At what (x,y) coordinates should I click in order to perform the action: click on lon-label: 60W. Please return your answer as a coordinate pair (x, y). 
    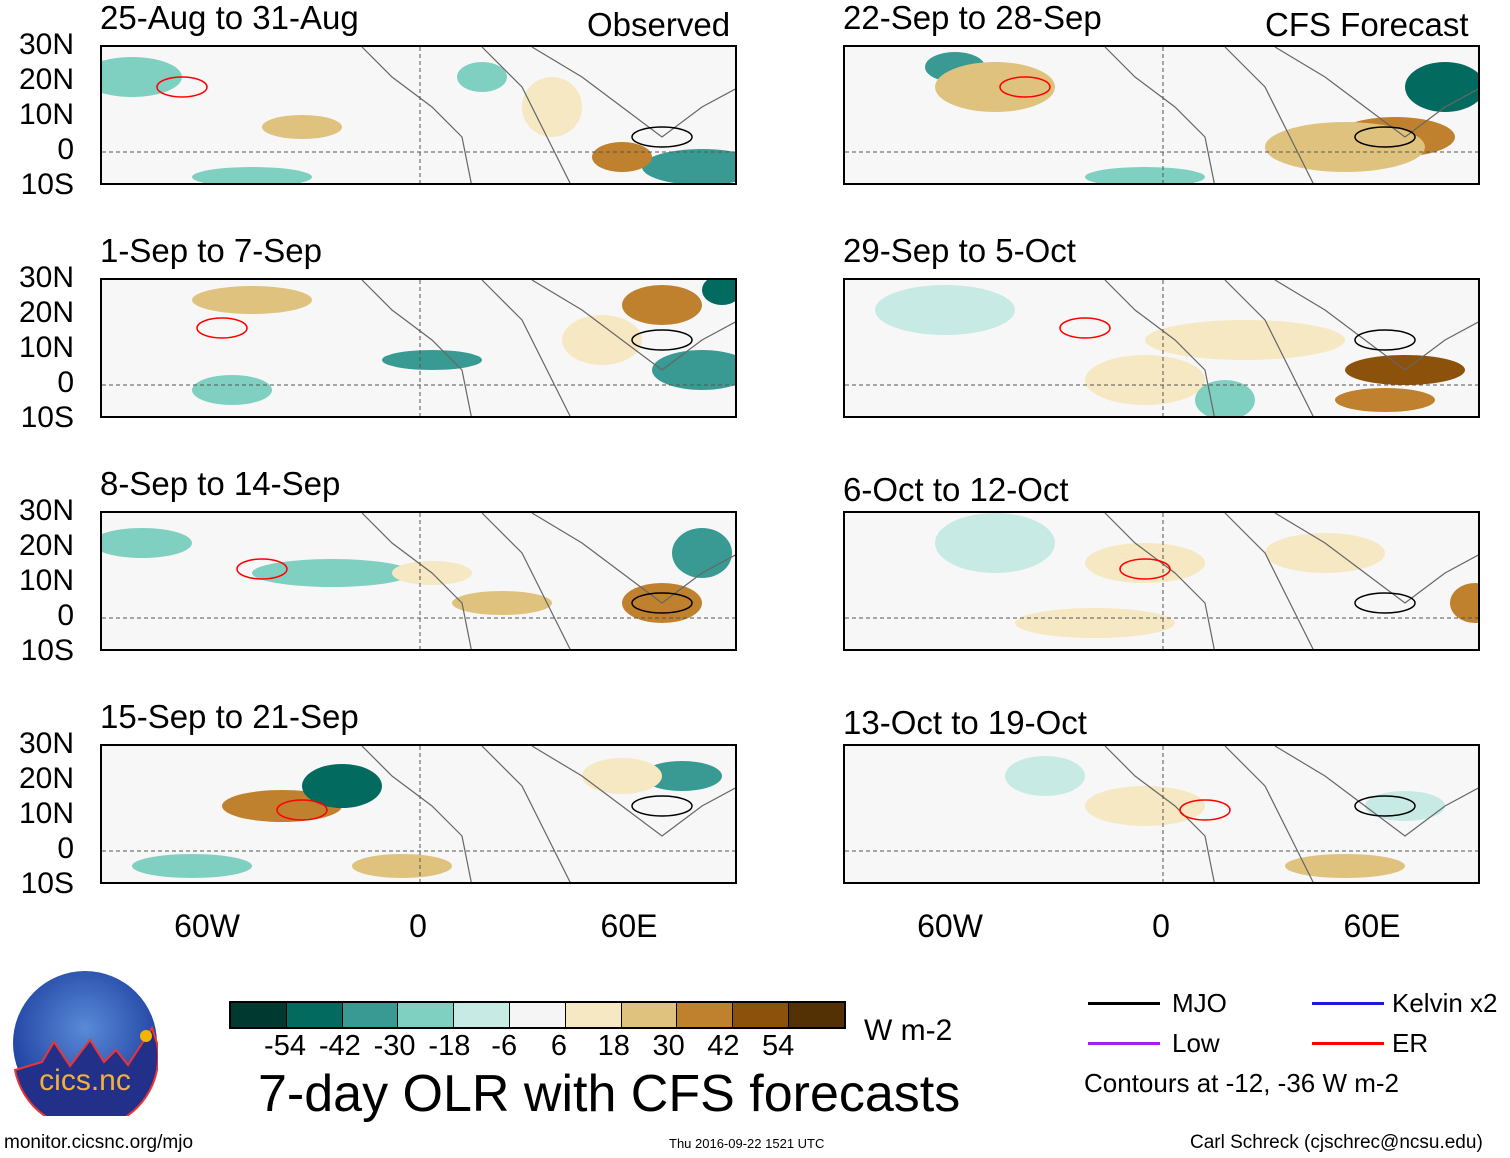
    Looking at the image, I should click on (207, 926).